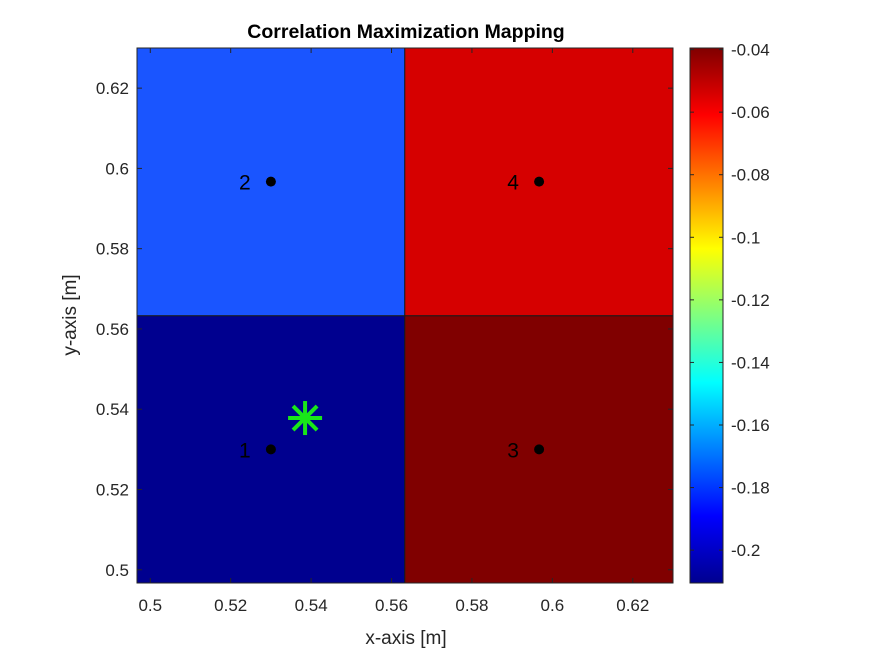 The image size is (875, 656). What do you see at coordinates (405, 638) in the screenshot?
I see `x-axis-label: x-axis [m]` at bounding box center [405, 638].